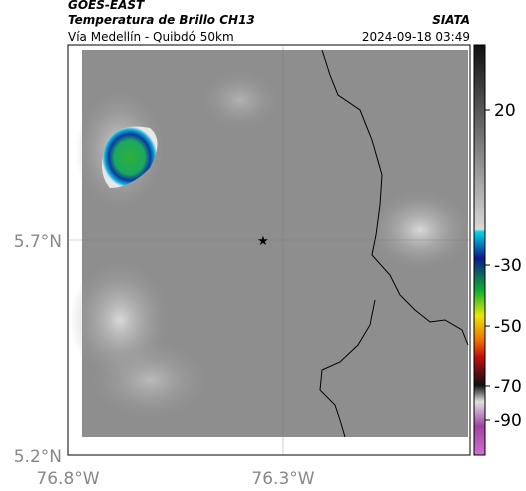 The width and height of the screenshot is (526, 491). What do you see at coordinates (479, 250) in the screenshot?
I see `colorbar` at bounding box center [479, 250].